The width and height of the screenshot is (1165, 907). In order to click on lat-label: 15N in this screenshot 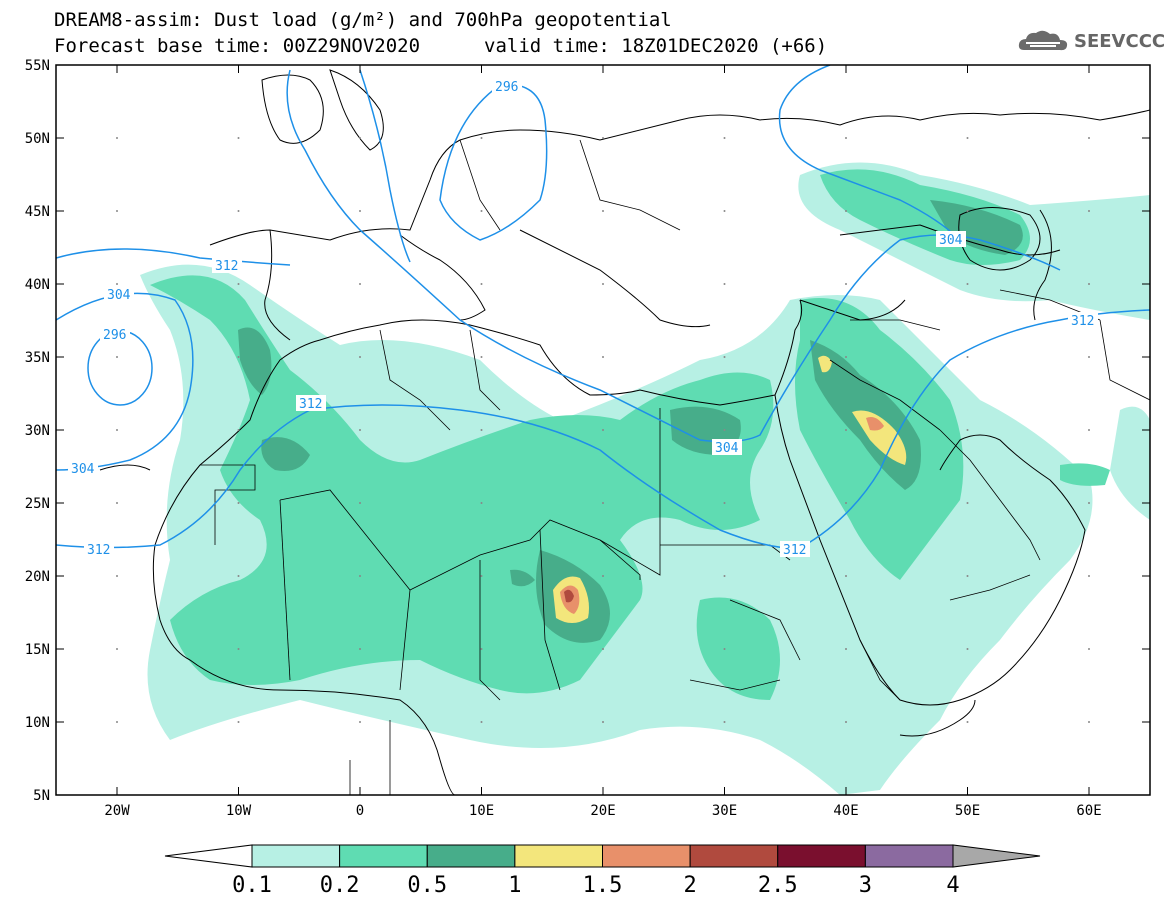, I will do `click(37, 650)`.